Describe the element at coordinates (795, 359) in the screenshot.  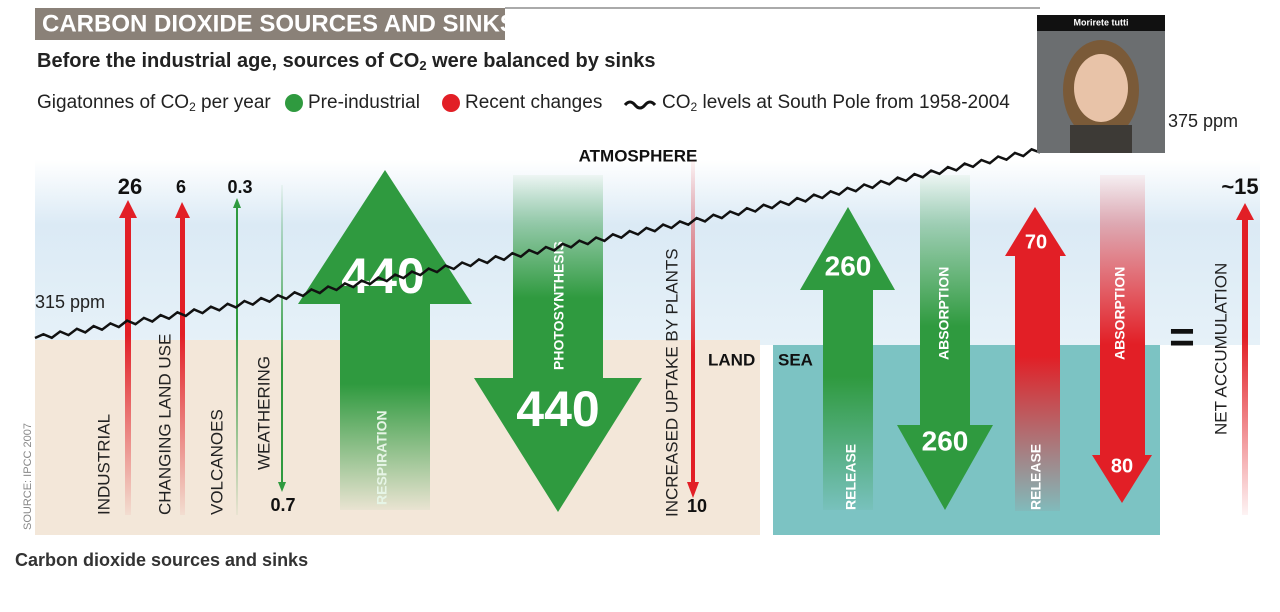
I see `zone-label: SEA` at that location.